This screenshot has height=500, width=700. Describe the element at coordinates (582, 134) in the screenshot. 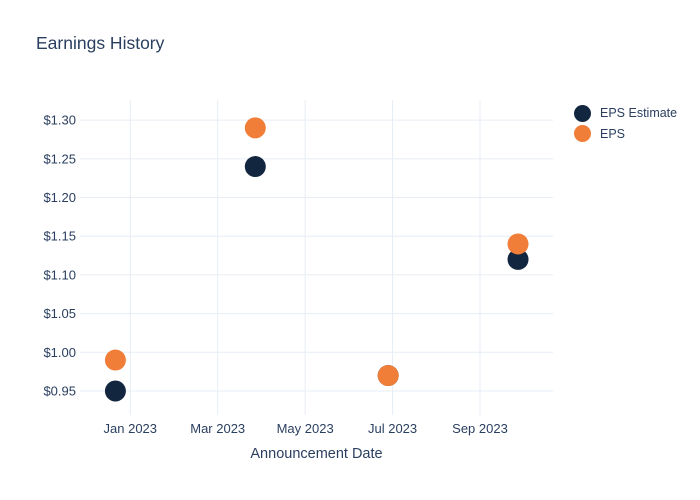

I see `eps-marker-icon` at that location.